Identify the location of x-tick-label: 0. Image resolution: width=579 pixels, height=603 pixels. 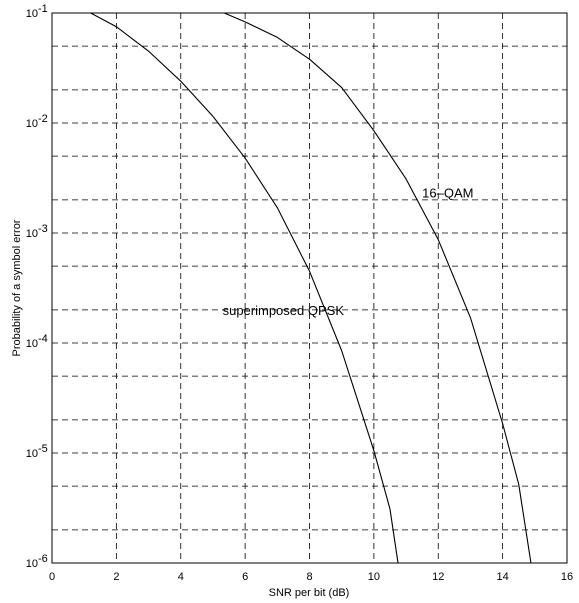
(52, 577).